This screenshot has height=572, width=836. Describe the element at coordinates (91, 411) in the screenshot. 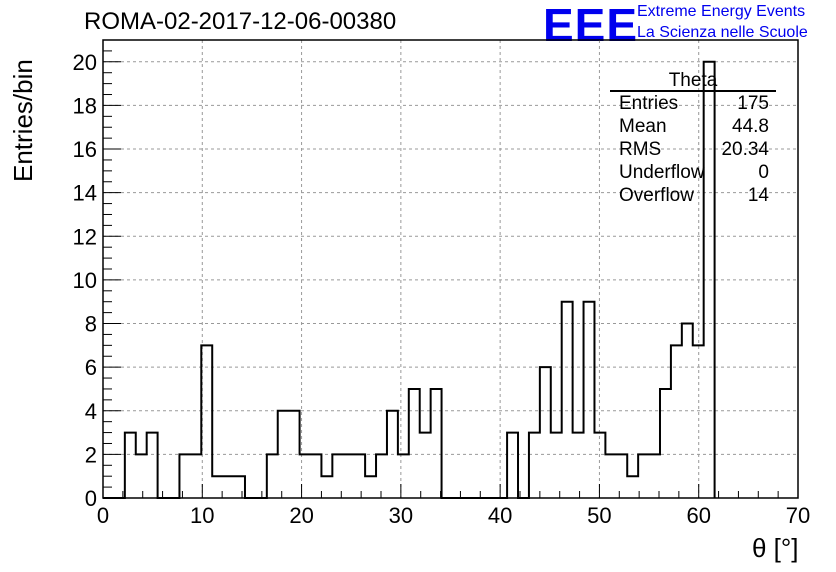

I see `y-tick-label: 4` at that location.